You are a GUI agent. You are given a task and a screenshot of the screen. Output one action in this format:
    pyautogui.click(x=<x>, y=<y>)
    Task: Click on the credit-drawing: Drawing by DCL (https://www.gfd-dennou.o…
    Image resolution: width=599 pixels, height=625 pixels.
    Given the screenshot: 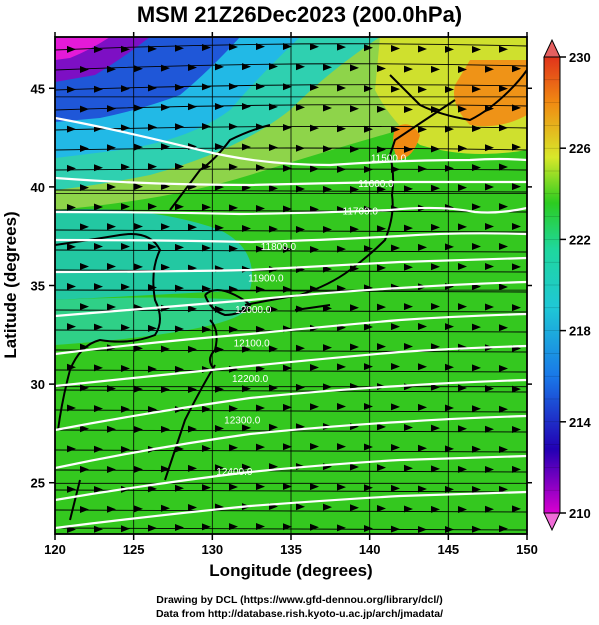 What is the action you would take?
    pyautogui.click(x=299, y=600)
    